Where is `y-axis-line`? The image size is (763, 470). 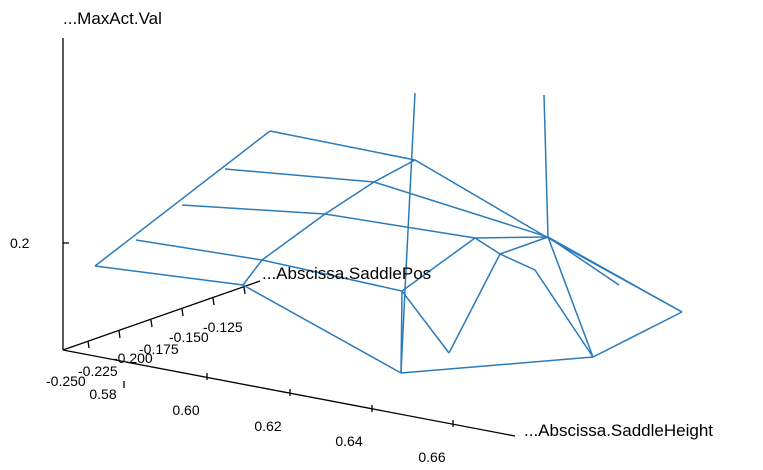 y-axis-line is located at coordinates (161, 315).